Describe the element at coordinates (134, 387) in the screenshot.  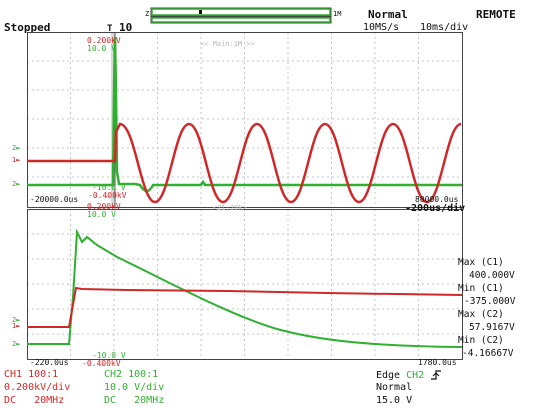
I see `ch2-scale: 10.0 V/div` at that location.